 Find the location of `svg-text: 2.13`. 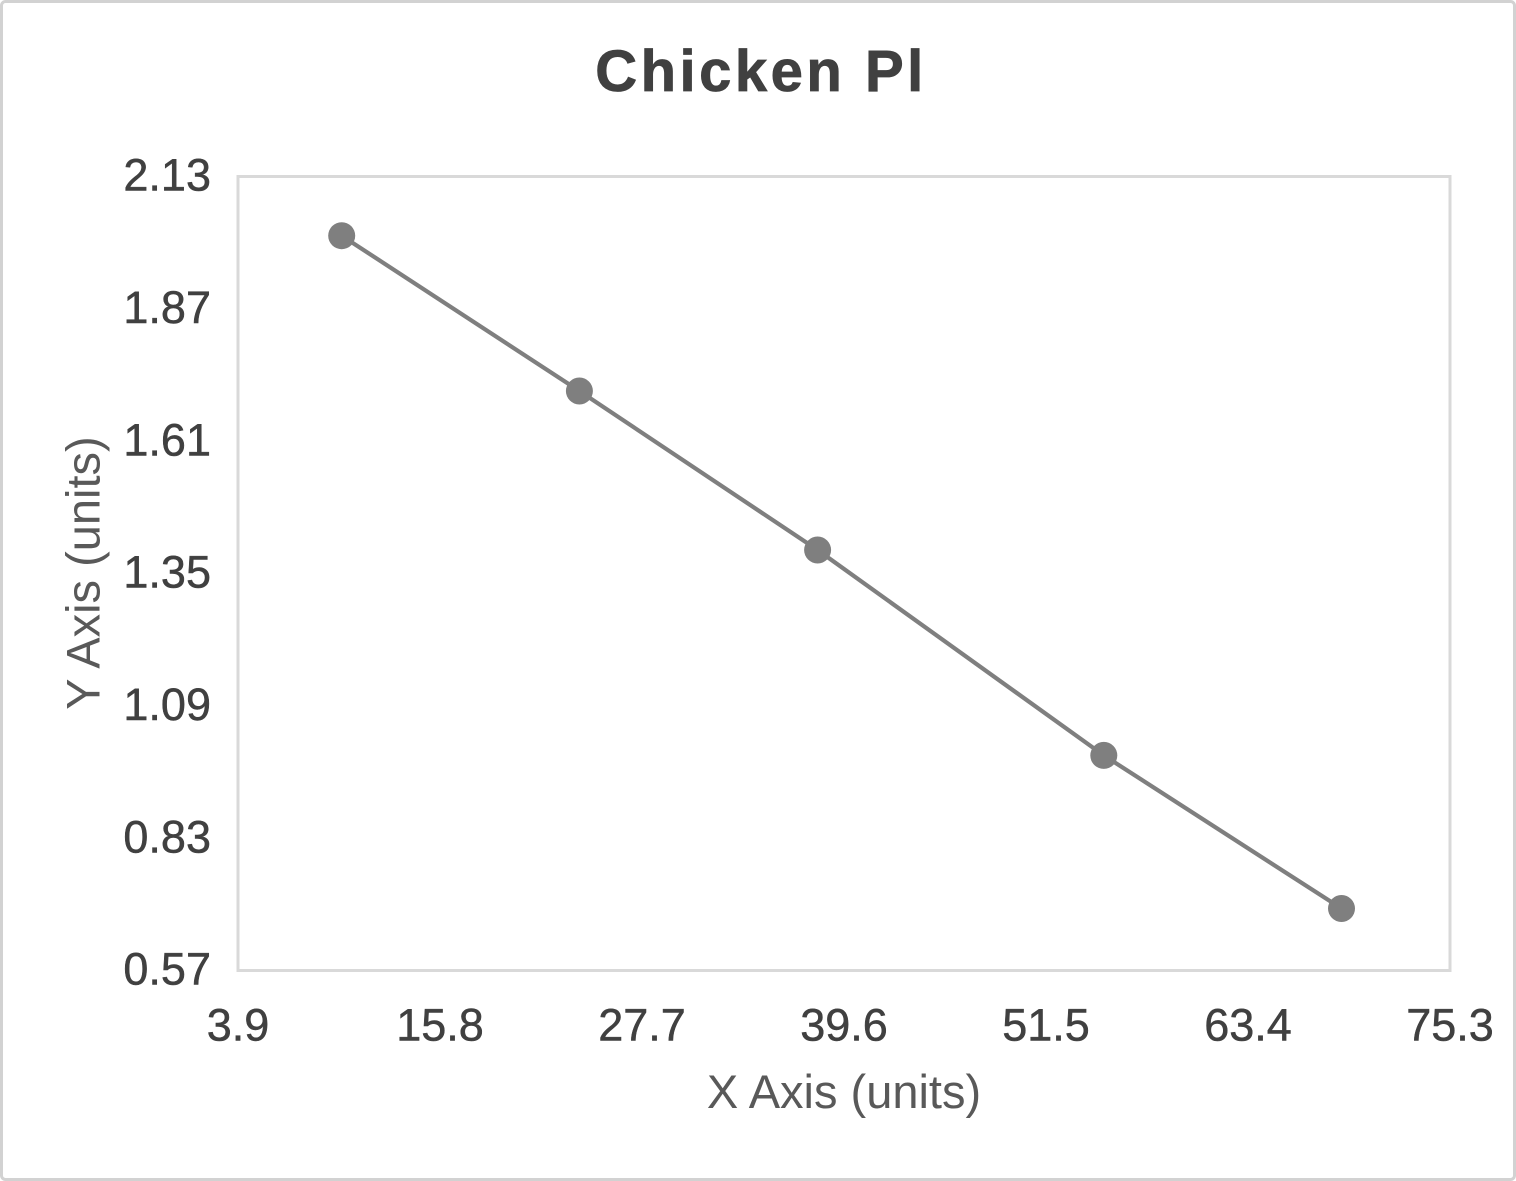

svg-text: 2.13 is located at coordinates (167, 175).